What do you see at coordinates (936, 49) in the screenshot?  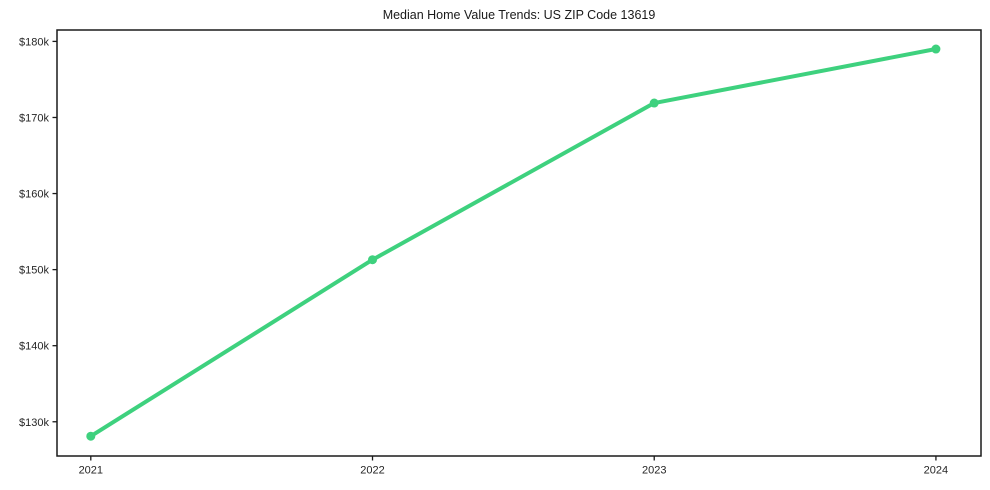 I see `data-point-2024` at bounding box center [936, 49].